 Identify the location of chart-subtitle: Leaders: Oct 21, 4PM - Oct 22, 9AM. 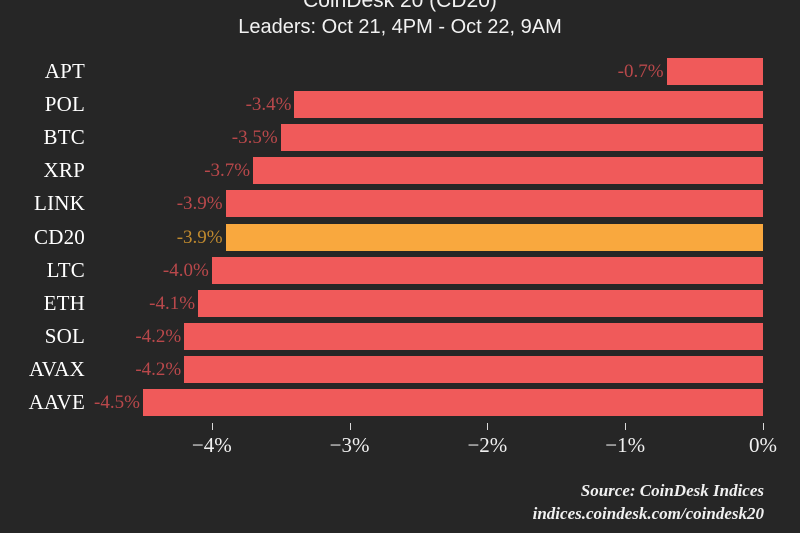
(400, 27).